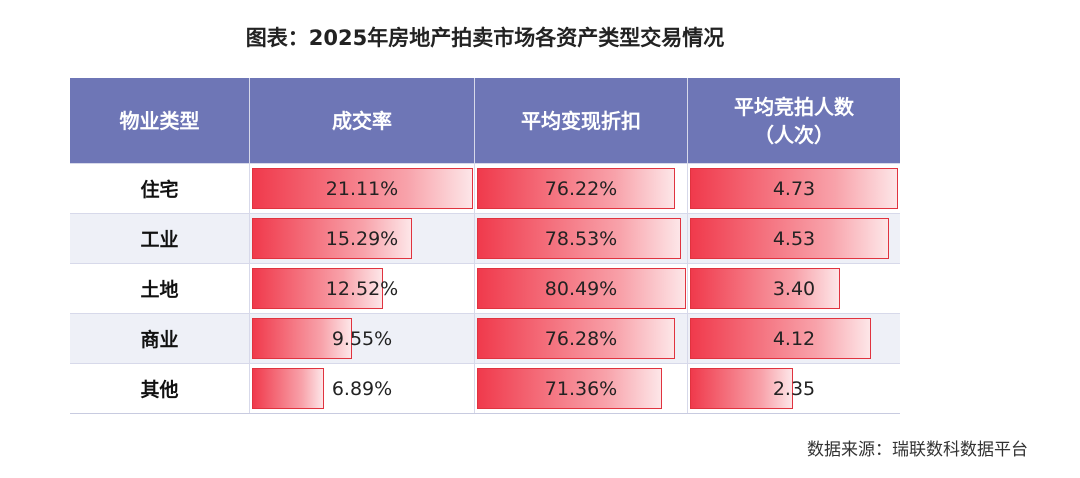 This screenshot has width=1080, height=478. I want to click on table-cell: 21.11%, so click(362, 188).